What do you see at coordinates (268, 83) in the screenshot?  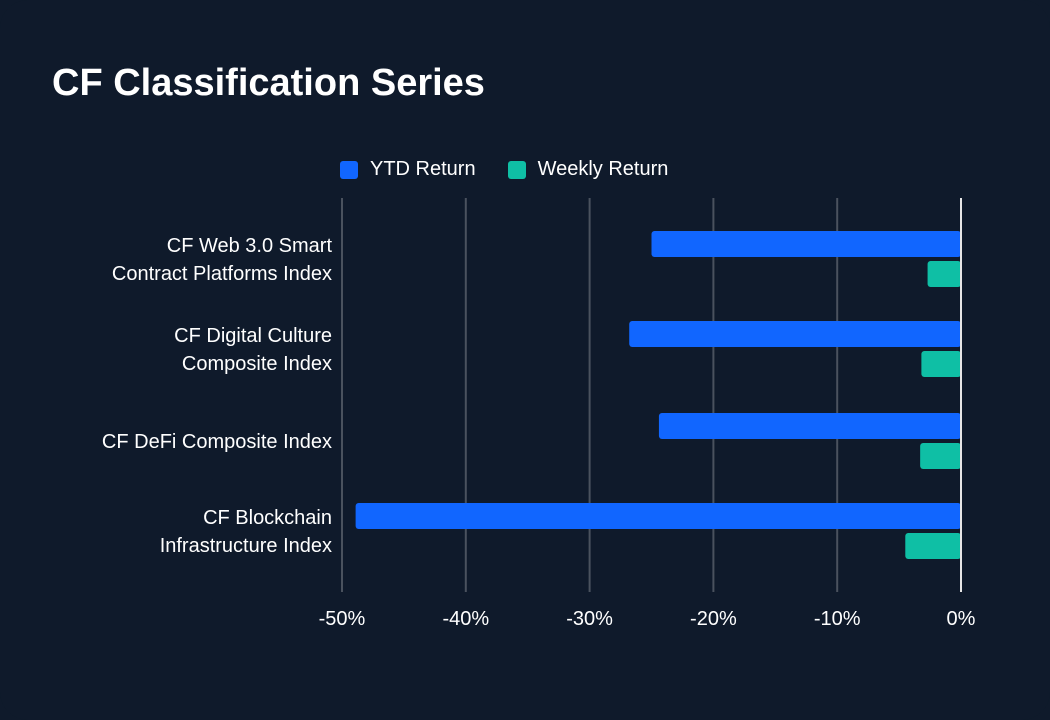 I see `chart-title: CF Classification Series` at bounding box center [268, 83].